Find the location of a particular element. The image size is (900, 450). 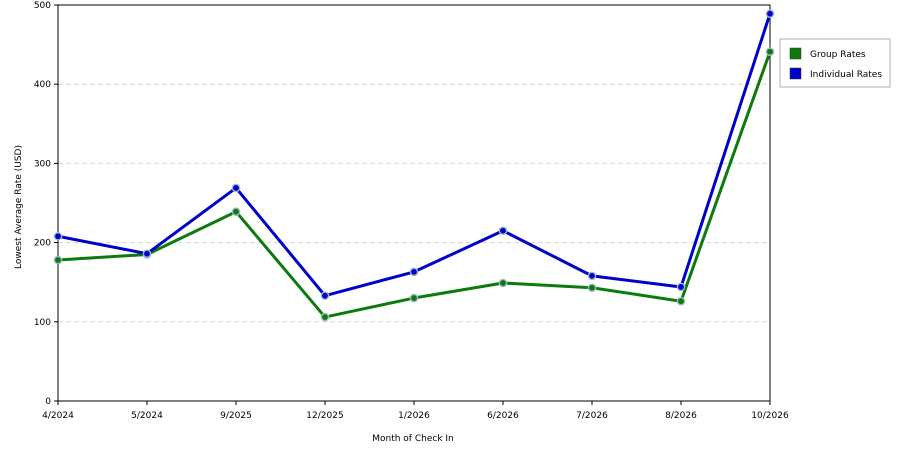

legend-label: Individual Rates is located at coordinates (846, 75).